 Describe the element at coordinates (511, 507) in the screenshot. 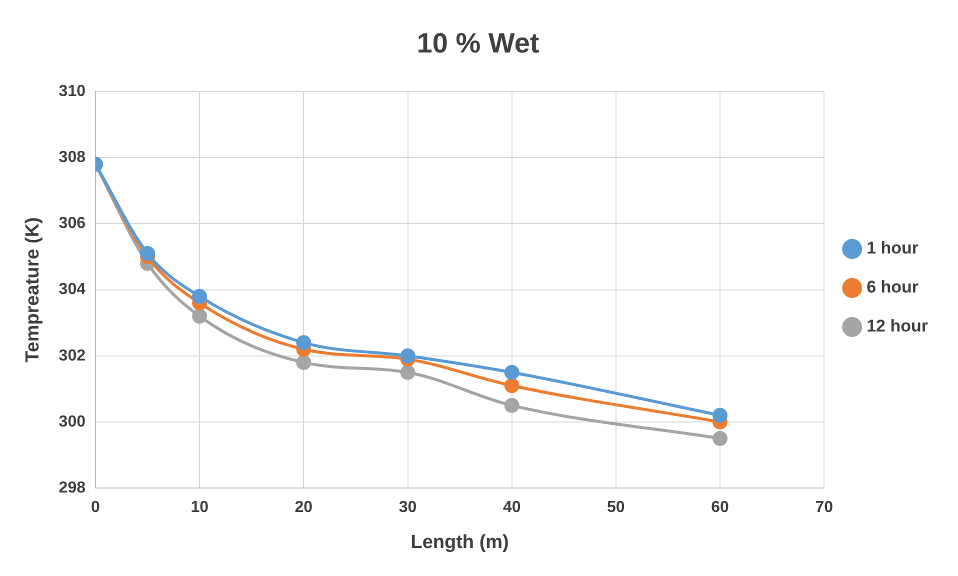

I see `x-tick-label: 40` at that location.